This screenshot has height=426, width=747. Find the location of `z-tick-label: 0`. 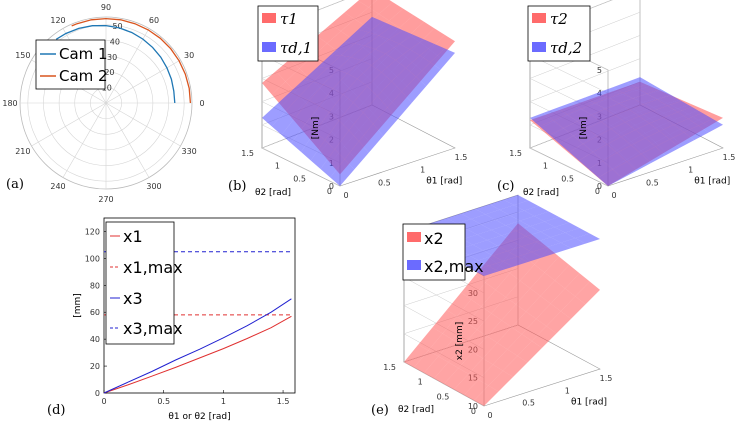

z-tick-label: 0 is located at coordinates (331, 186).